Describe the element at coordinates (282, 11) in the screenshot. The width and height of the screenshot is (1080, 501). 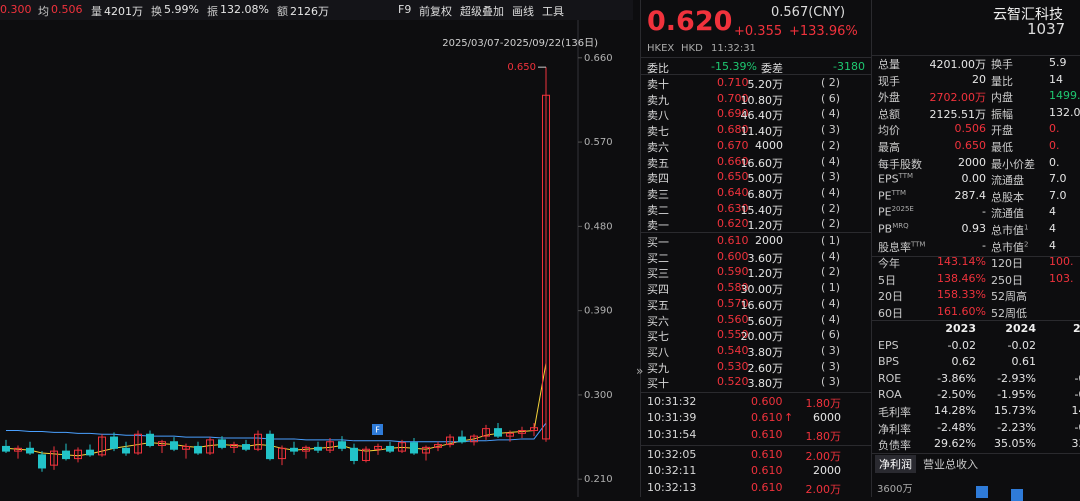
I see `bar-key: 额` at that location.